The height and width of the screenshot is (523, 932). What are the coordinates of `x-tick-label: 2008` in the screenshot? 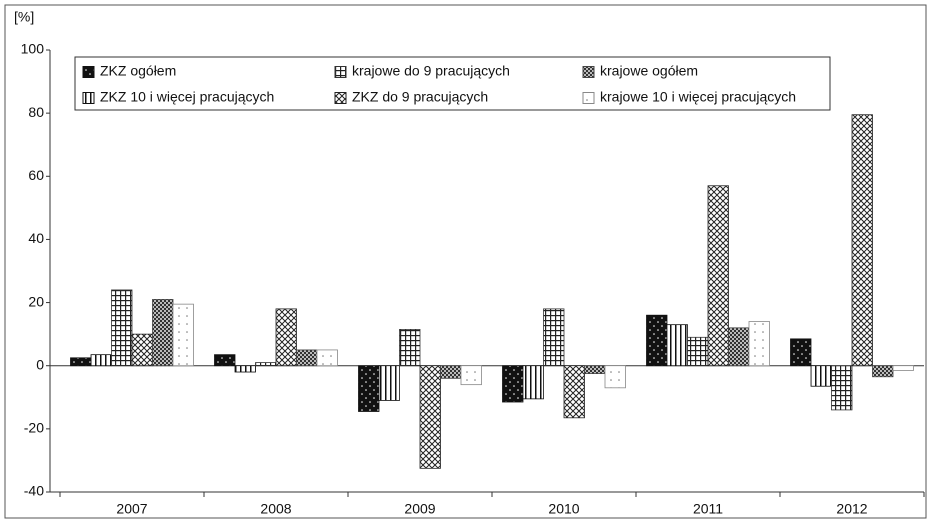 It's located at (275, 509).